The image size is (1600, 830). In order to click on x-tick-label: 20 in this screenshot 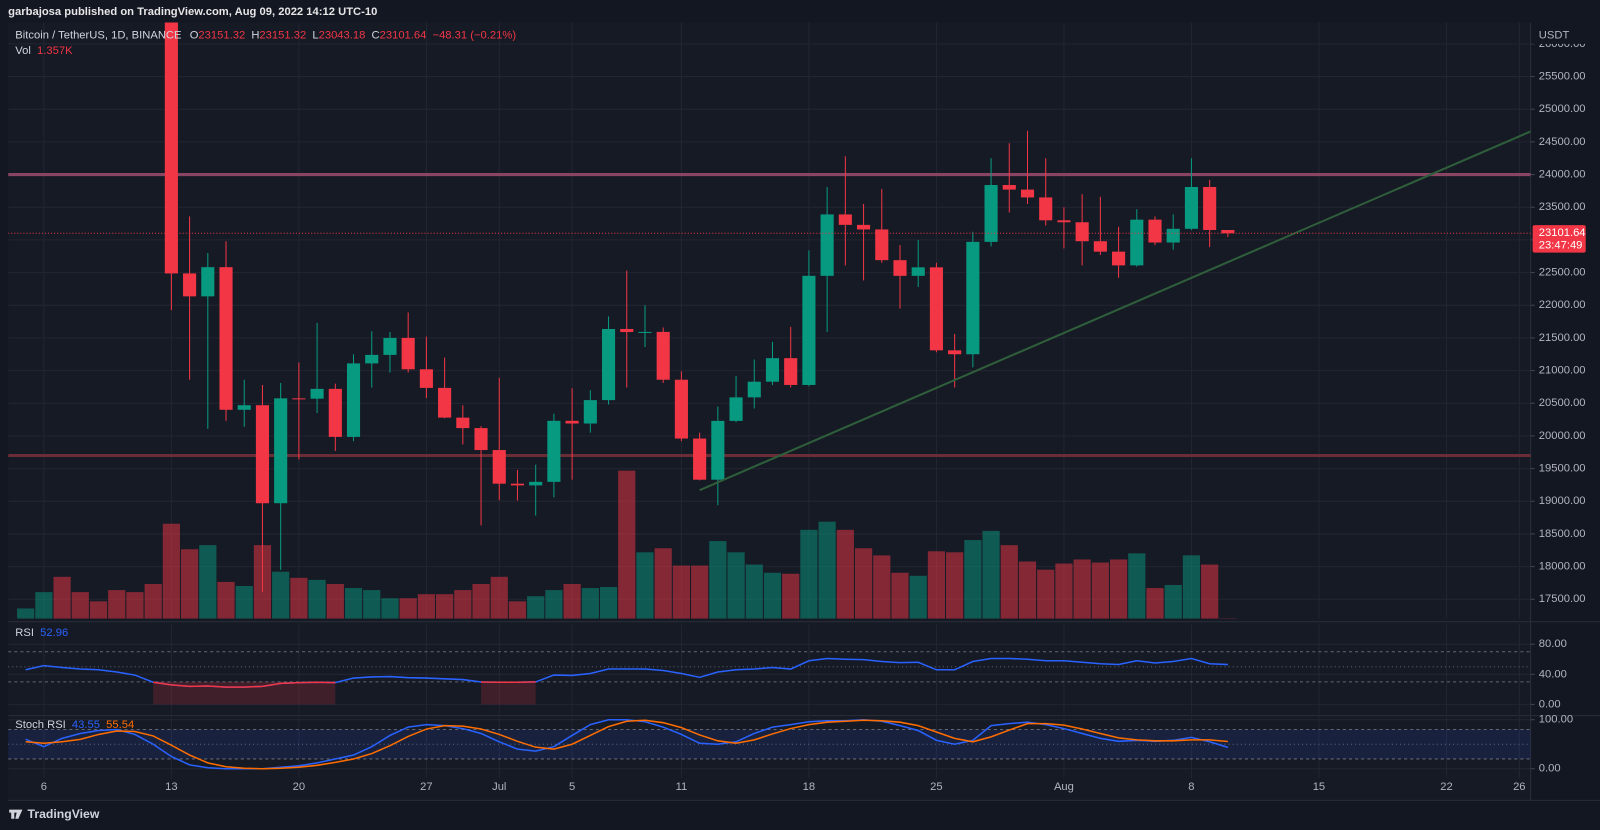, I will do `click(299, 787)`.